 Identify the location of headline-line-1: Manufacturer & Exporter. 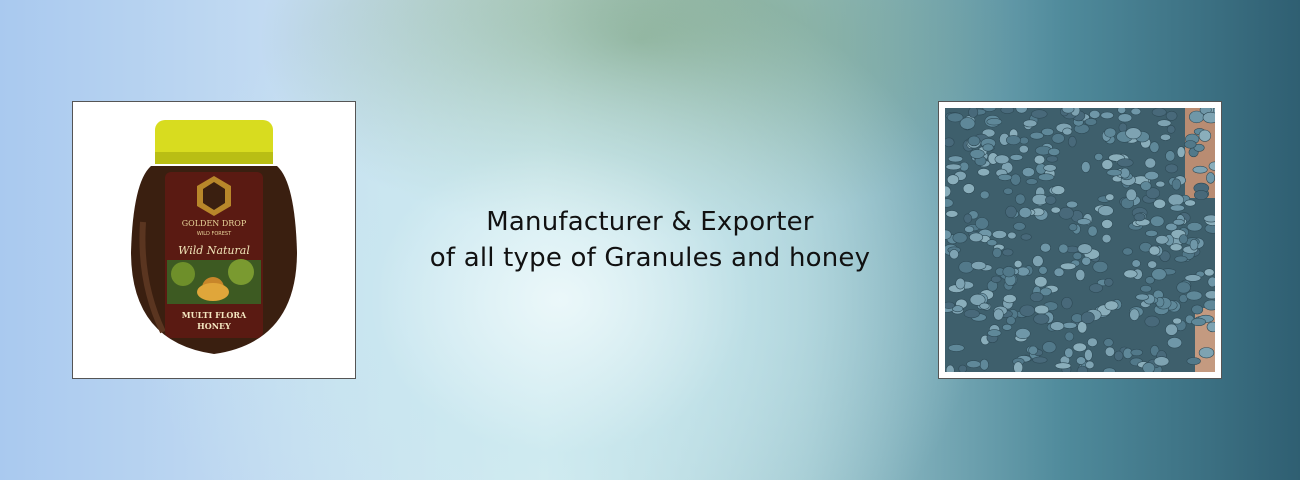
(650, 222).